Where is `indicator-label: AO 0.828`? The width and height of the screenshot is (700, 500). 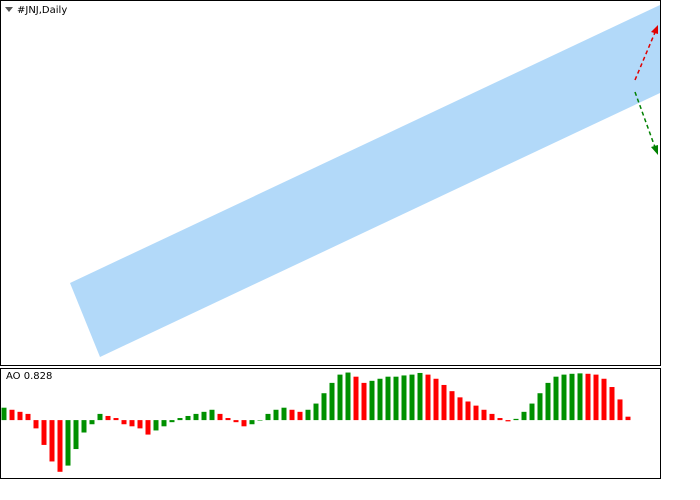
indicator-label: AO 0.828 is located at coordinates (29, 376).